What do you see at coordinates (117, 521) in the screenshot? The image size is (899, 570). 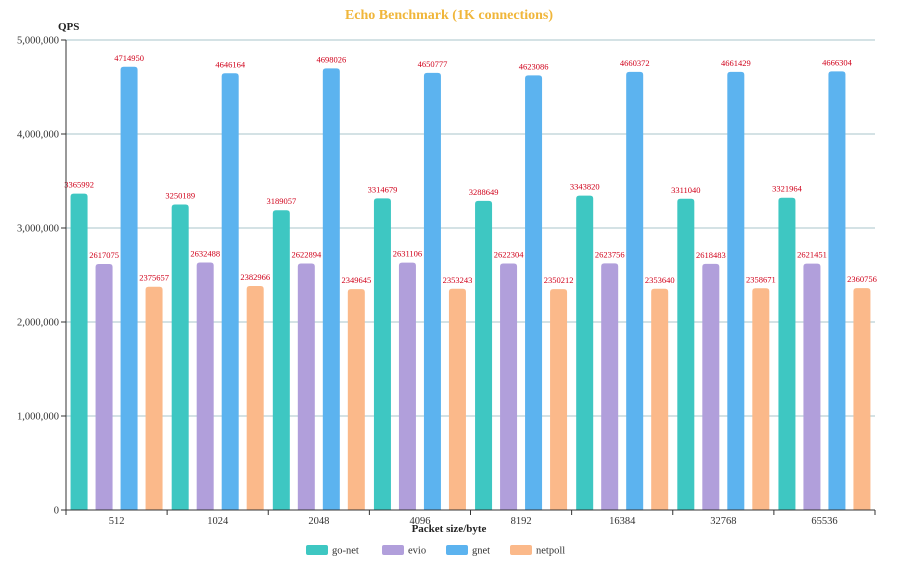 I see `x-tick-label: 512` at bounding box center [117, 521].